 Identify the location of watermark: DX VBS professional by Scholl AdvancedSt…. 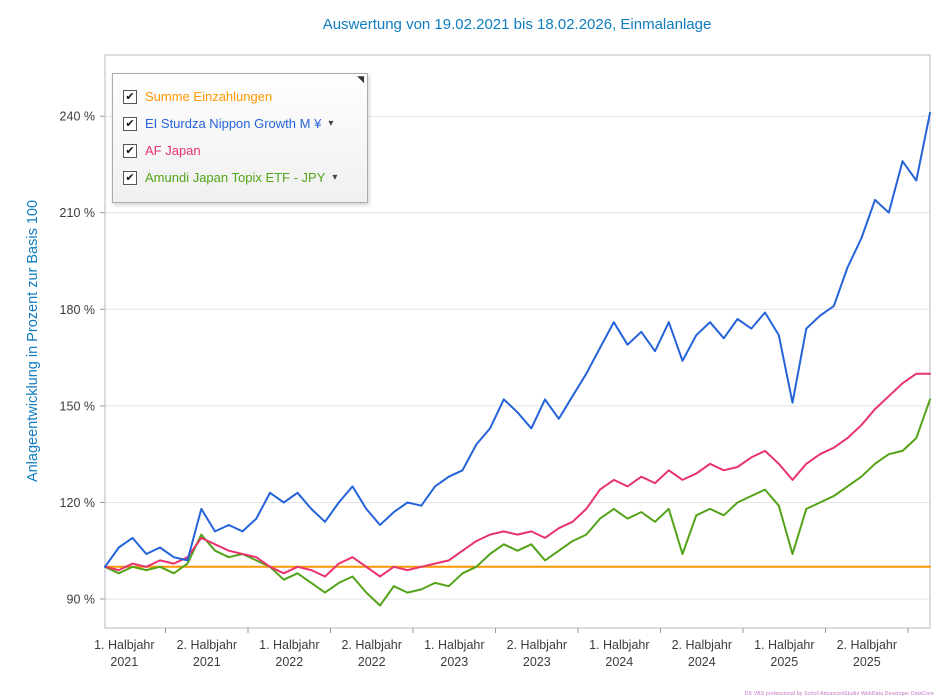
(839, 694).